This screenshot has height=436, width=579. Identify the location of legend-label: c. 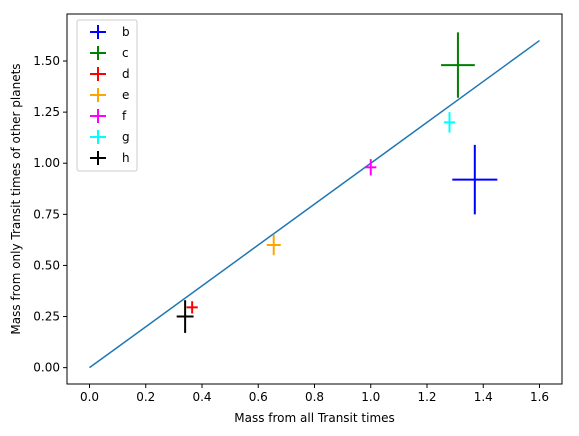
(125, 53).